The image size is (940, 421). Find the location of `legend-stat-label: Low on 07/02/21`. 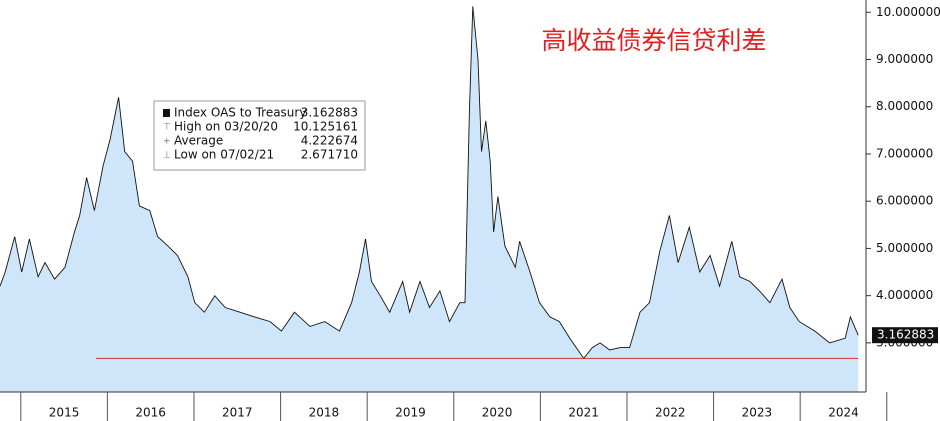

legend-stat-label: Low on 07/02/21 is located at coordinates (224, 155).